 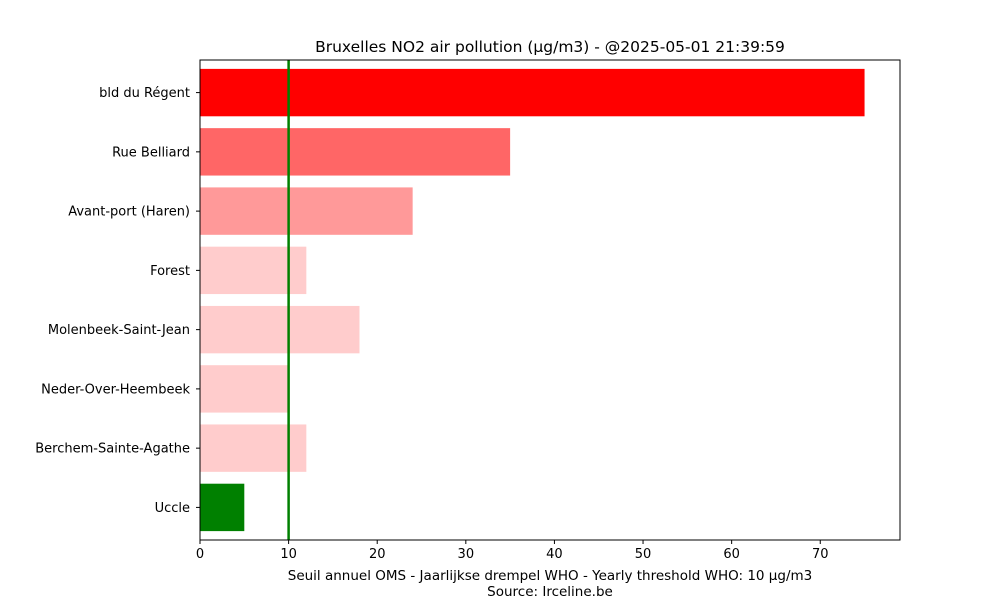 I want to click on y-tick-label-3: Forest, so click(x=170, y=271).